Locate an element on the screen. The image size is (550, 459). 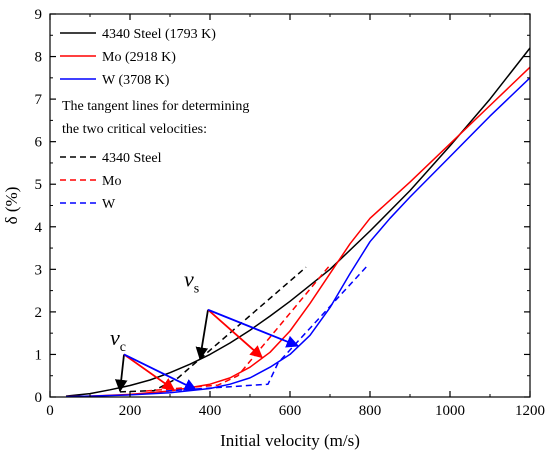
x-tick-label: 200 is located at coordinates (130, 411).